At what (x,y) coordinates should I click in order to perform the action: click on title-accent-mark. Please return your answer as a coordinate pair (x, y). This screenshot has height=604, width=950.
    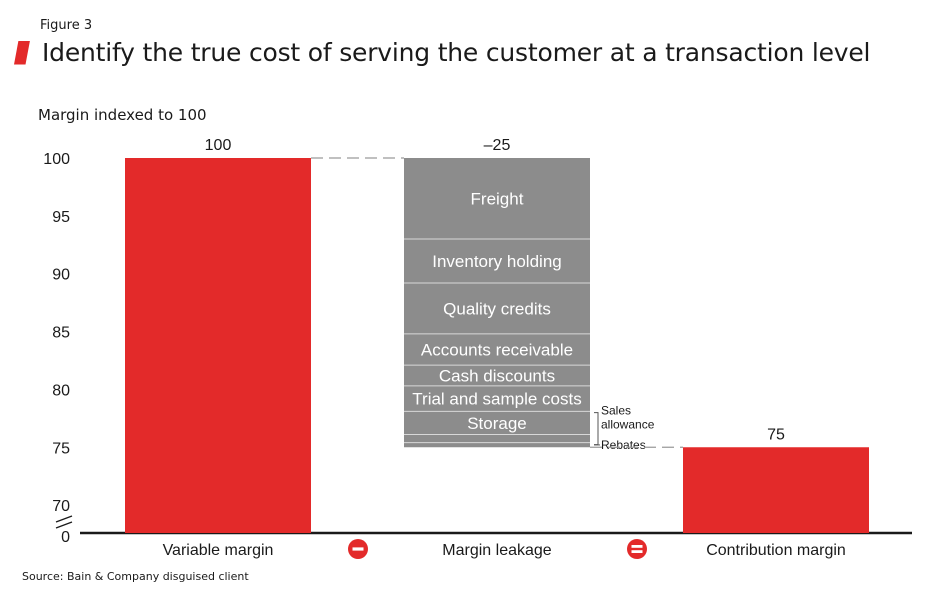
    Looking at the image, I should click on (22, 52).